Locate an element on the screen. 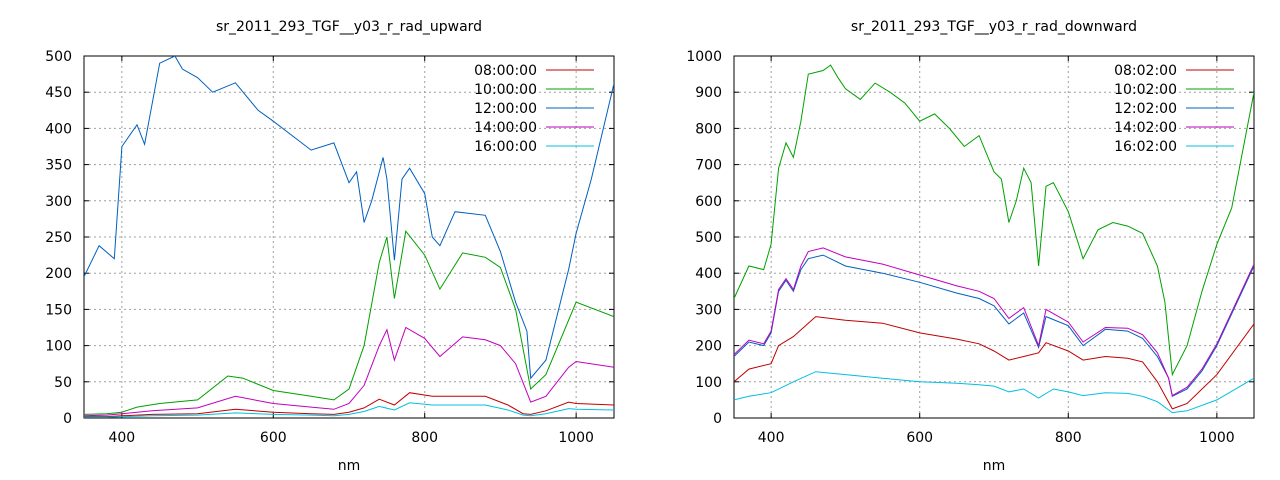 The height and width of the screenshot is (480, 1280). legend-label: 08:02:00 is located at coordinates (1145, 71).